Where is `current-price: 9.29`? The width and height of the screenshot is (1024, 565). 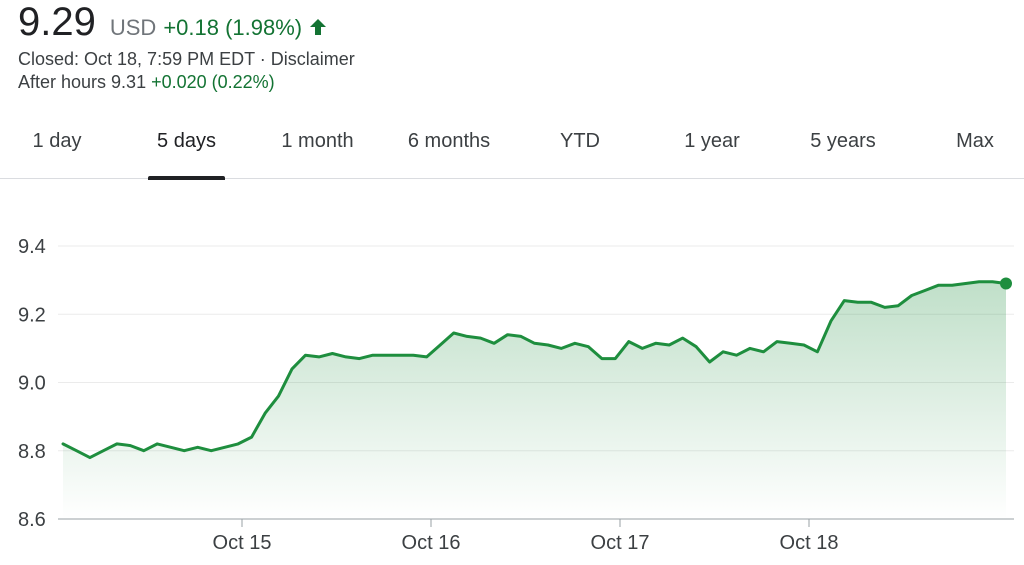 current-price: 9.29 is located at coordinates (57, 22).